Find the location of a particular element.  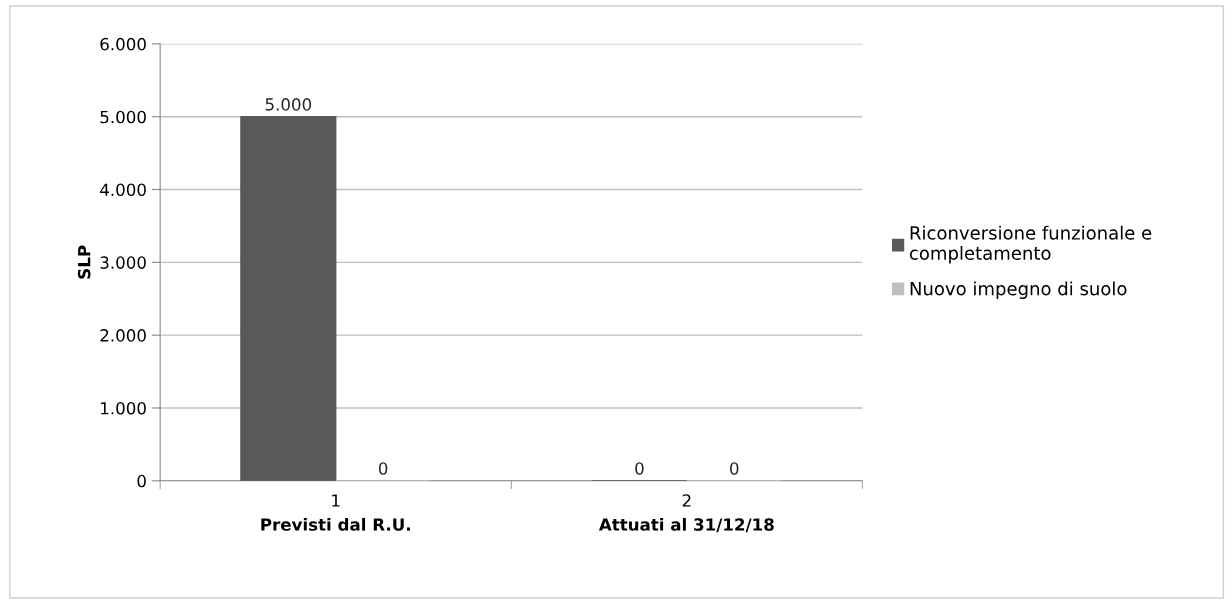

y-tick-label: 6.000 is located at coordinates (123, 44).